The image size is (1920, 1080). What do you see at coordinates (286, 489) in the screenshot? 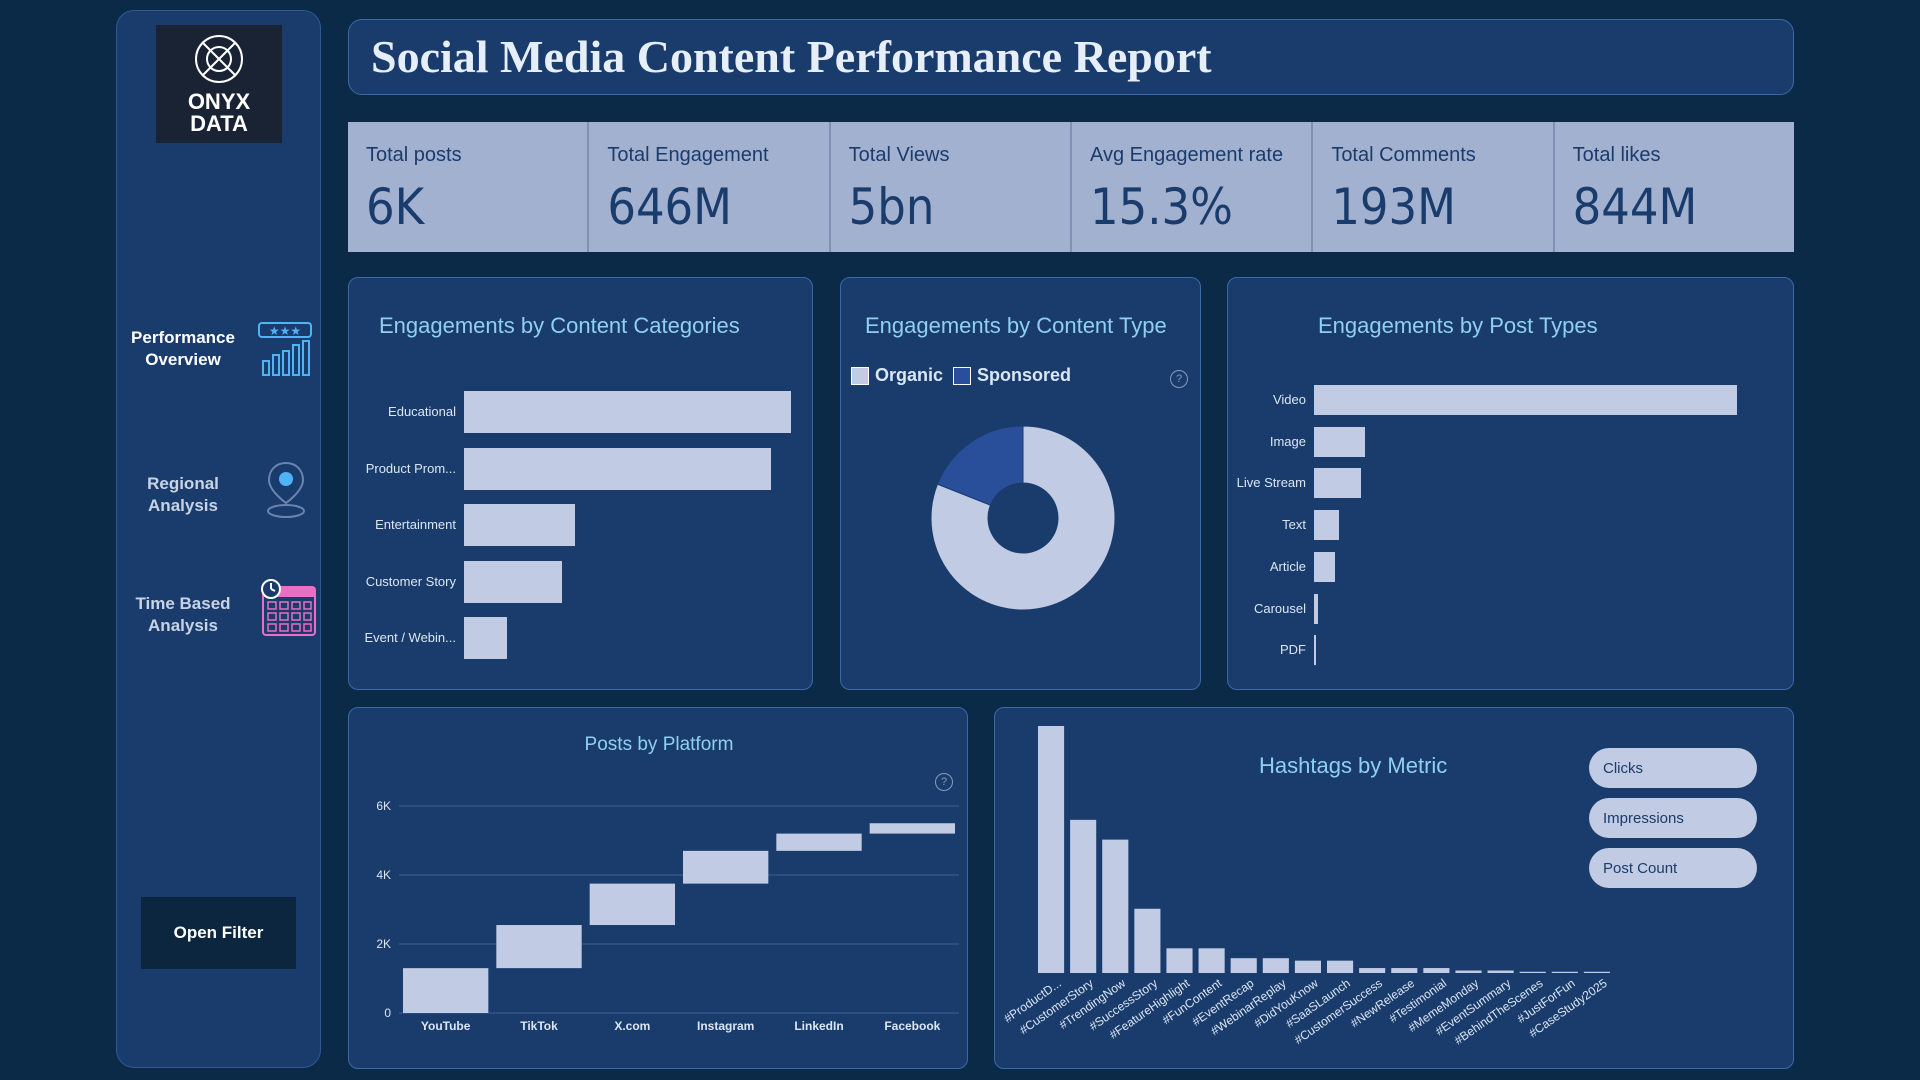
I see `map-pin-icon` at bounding box center [286, 489].